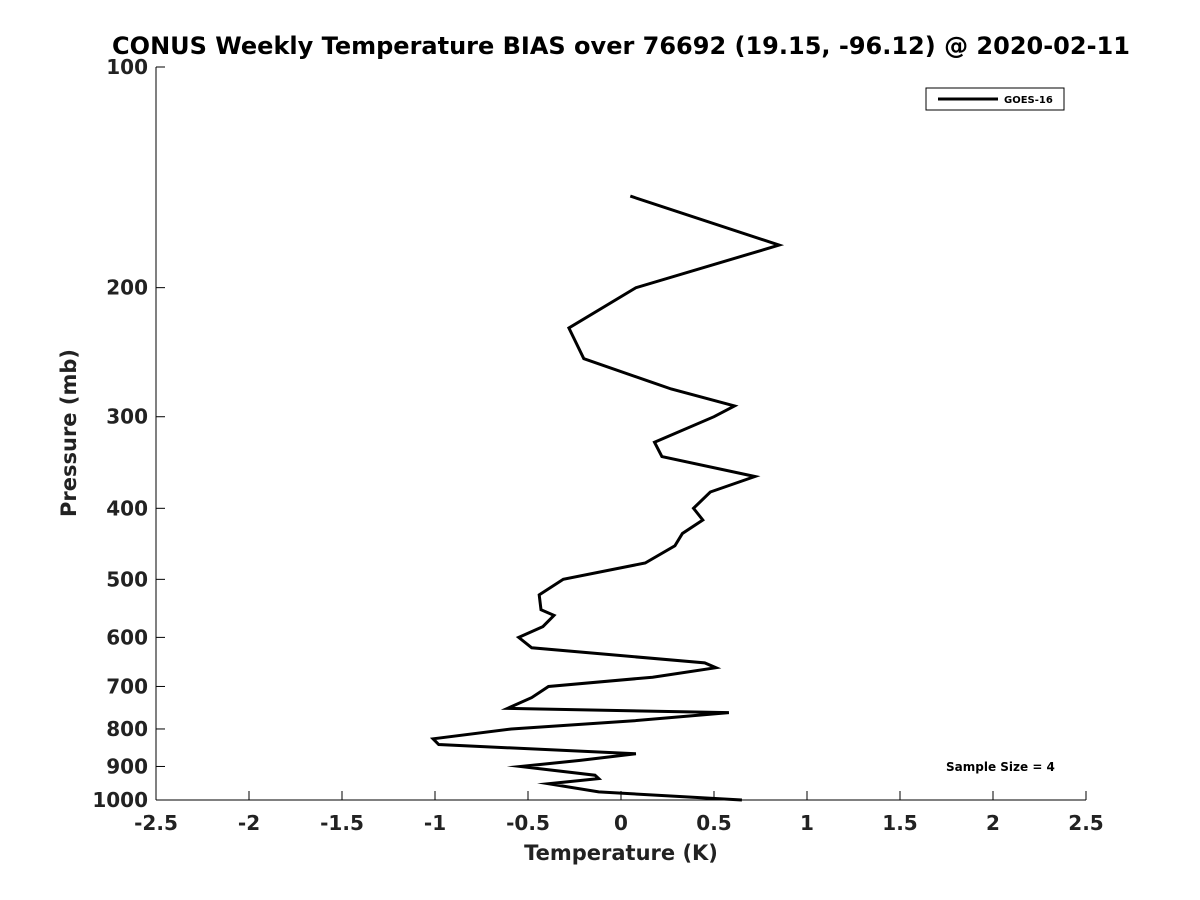  I want to click on x-tick-label: 1.5, so click(899, 823).